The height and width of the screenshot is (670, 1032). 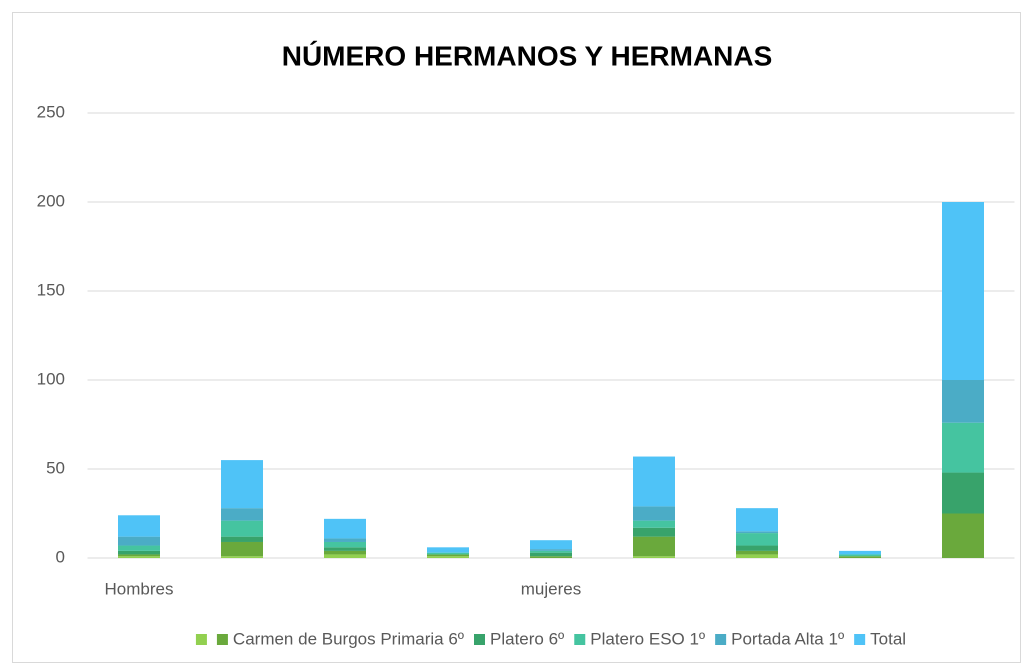 What do you see at coordinates (551, 588) in the screenshot?
I see `x-tick-label: mujeres` at bounding box center [551, 588].